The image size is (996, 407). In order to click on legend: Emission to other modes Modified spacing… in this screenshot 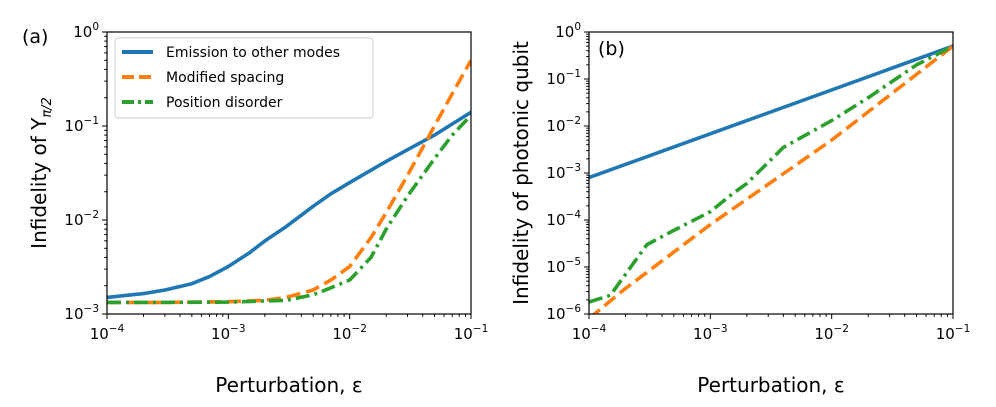, I will do `click(244, 78)`.